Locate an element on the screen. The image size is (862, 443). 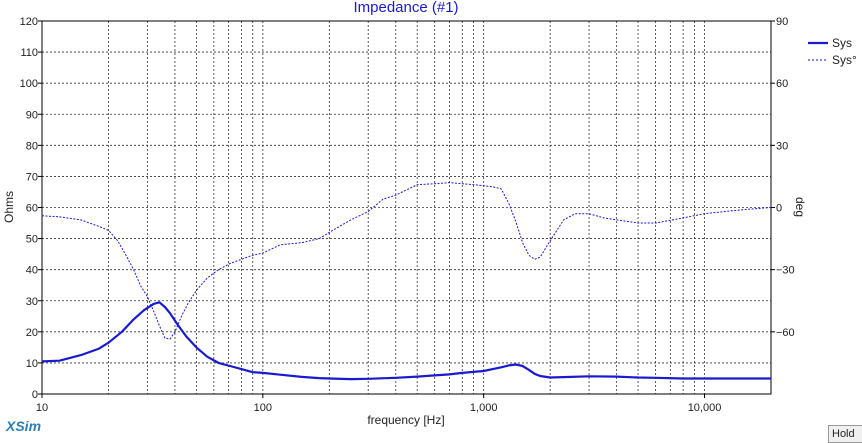
y2-tick-label: −30 is located at coordinates (785, 271).